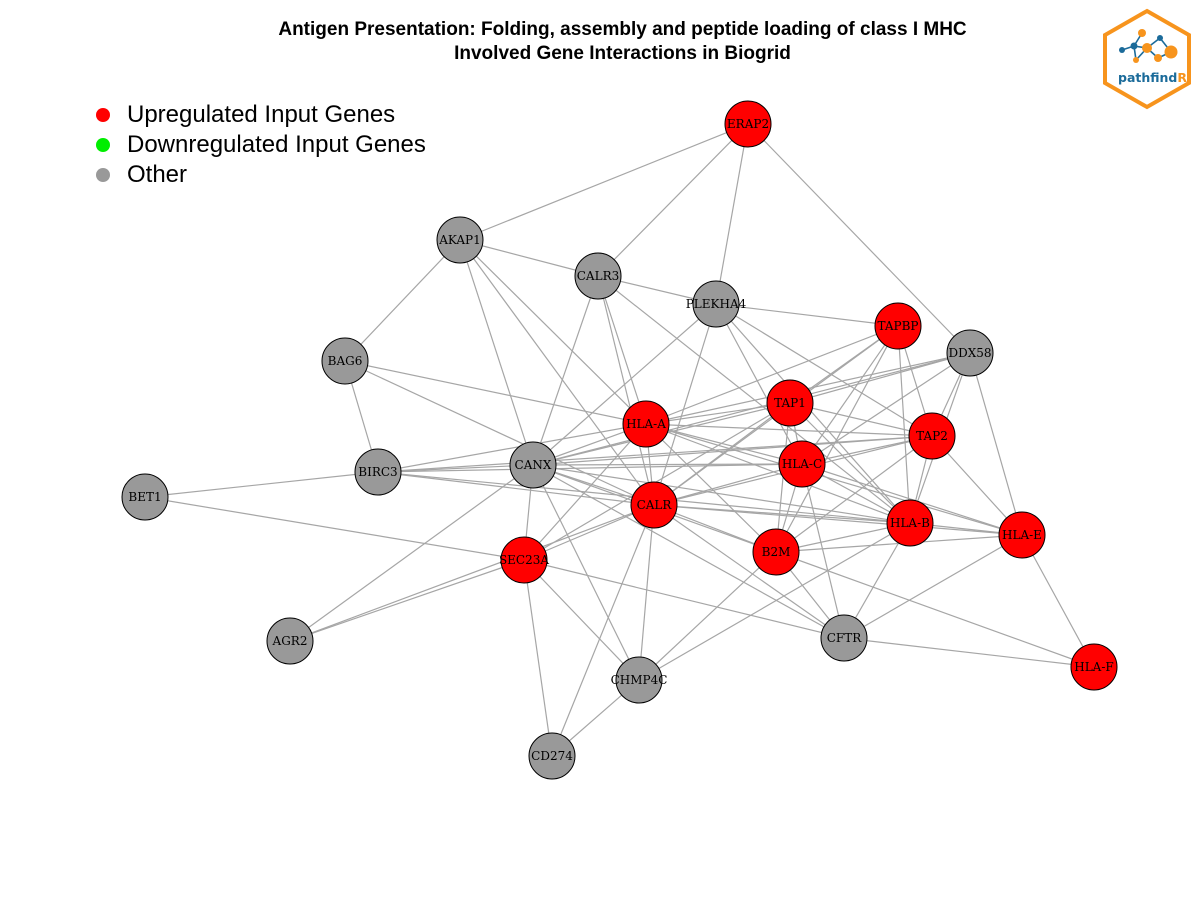  I want to click on edge-tapbp-hla-c, so click(850, 395).